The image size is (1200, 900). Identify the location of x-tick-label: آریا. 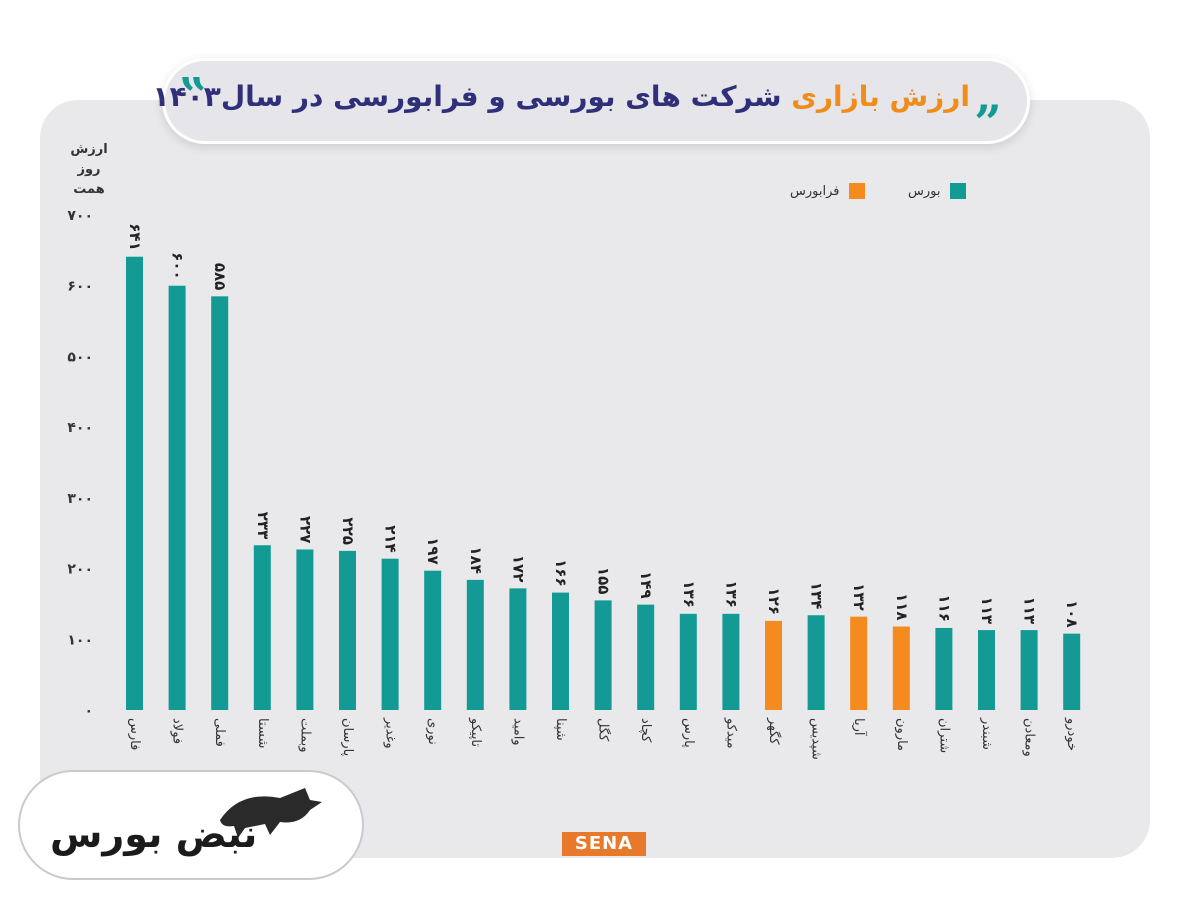
(859, 727).